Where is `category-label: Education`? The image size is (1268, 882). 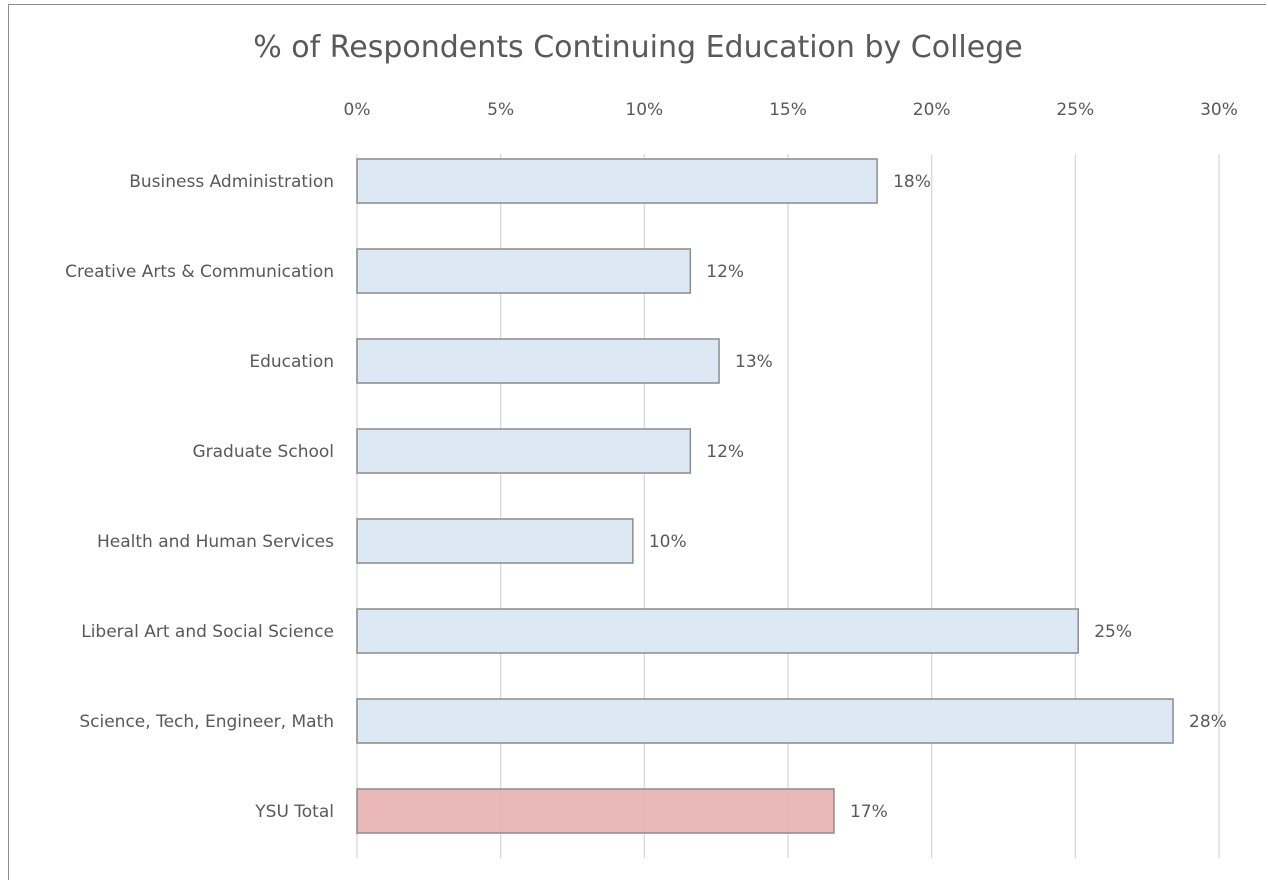
category-label: Education is located at coordinates (291, 362).